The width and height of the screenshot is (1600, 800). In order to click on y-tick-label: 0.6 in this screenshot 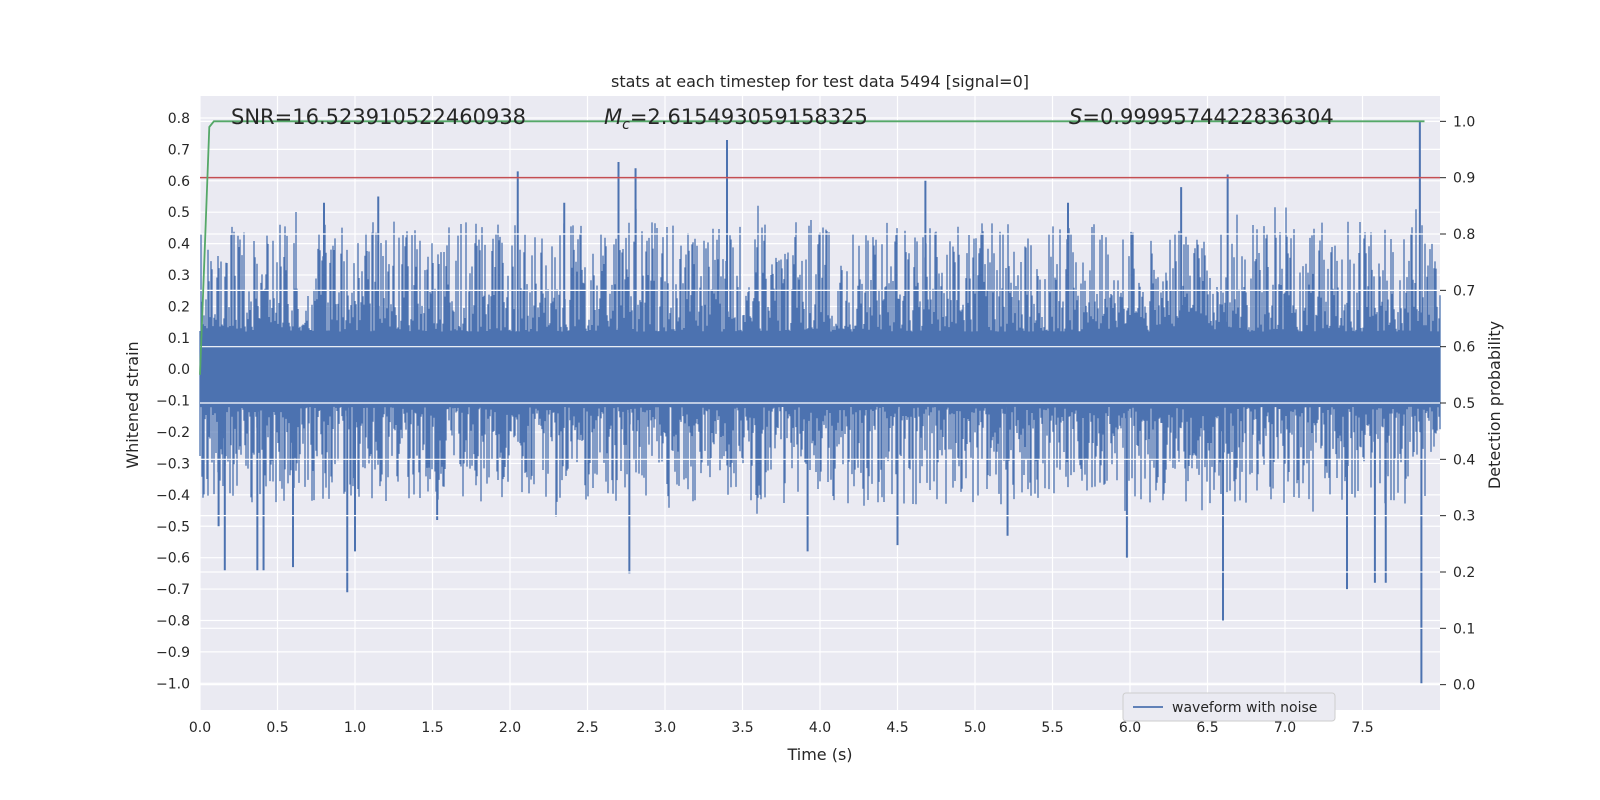, I will do `click(179, 182)`.